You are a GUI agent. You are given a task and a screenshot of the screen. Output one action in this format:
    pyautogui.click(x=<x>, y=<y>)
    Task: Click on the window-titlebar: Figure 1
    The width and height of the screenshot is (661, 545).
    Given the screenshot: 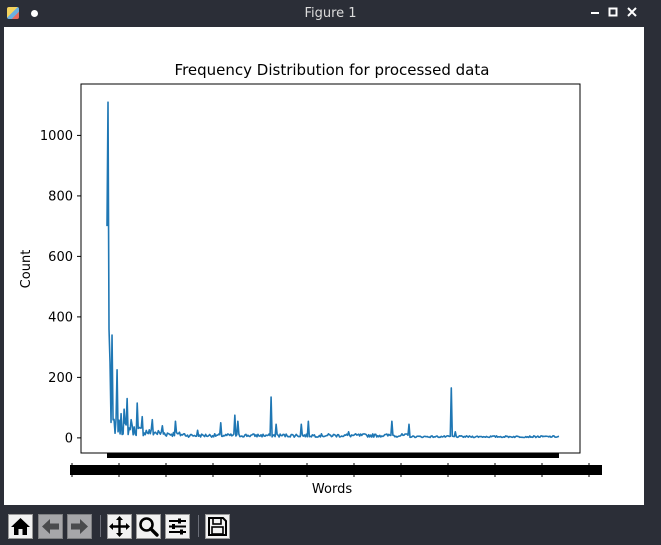 What is the action you would take?
    pyautogui.click(x=330, y=13)
    